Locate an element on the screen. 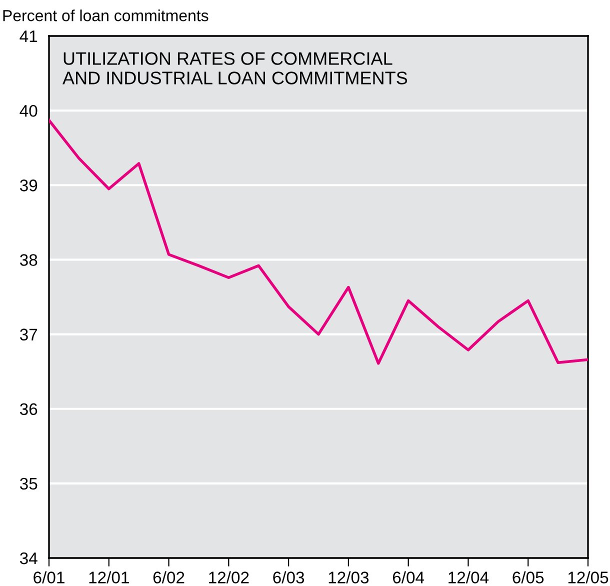  x-tick-label: 12/04 is located at coordinates (468, 577).